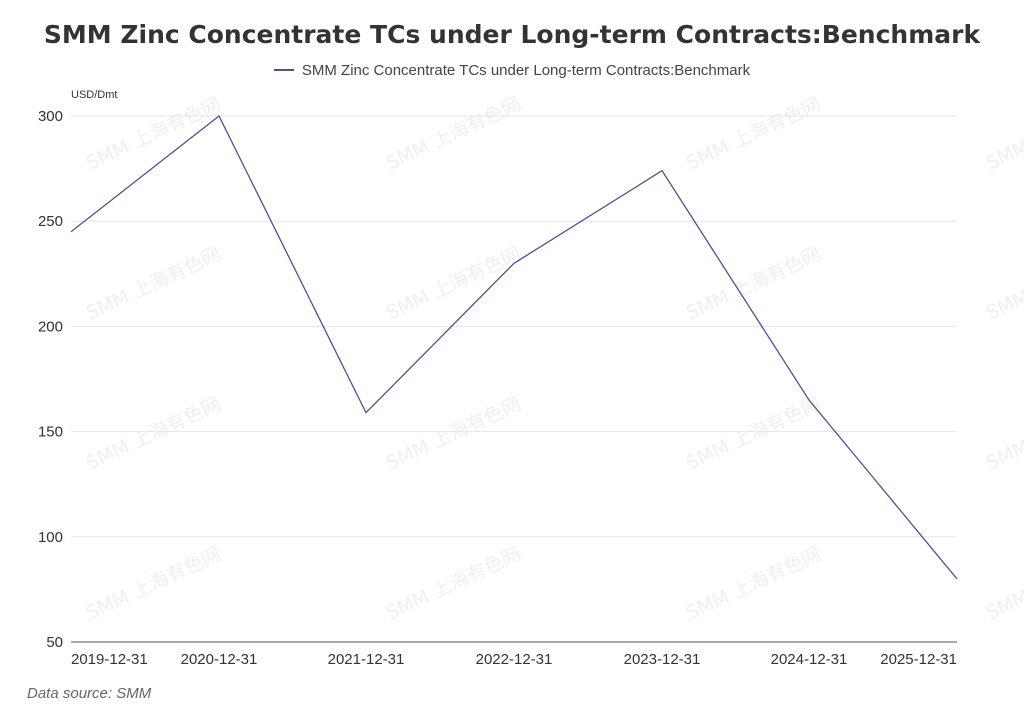 Image resolution: width=1024 pixels, height=722 pixels. What do you see at coordinates (219, 659) in the screenshot?
I see `x-tick-label: 2020-12-31` at bounding box center [219, 659].